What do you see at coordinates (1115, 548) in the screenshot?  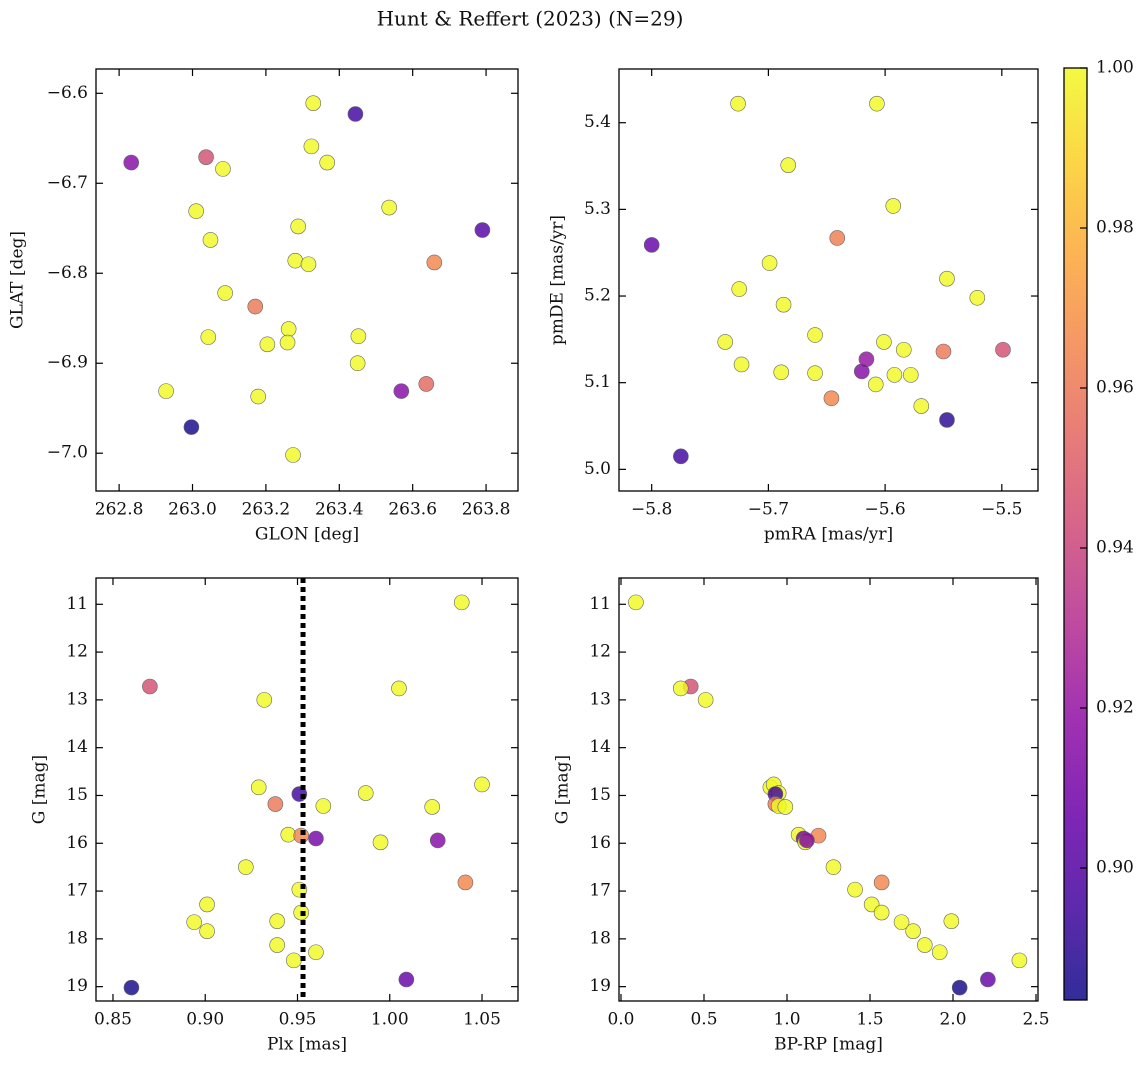 I see `colorbar-tick-label: 0.94` at bounding box center [1115, 548].